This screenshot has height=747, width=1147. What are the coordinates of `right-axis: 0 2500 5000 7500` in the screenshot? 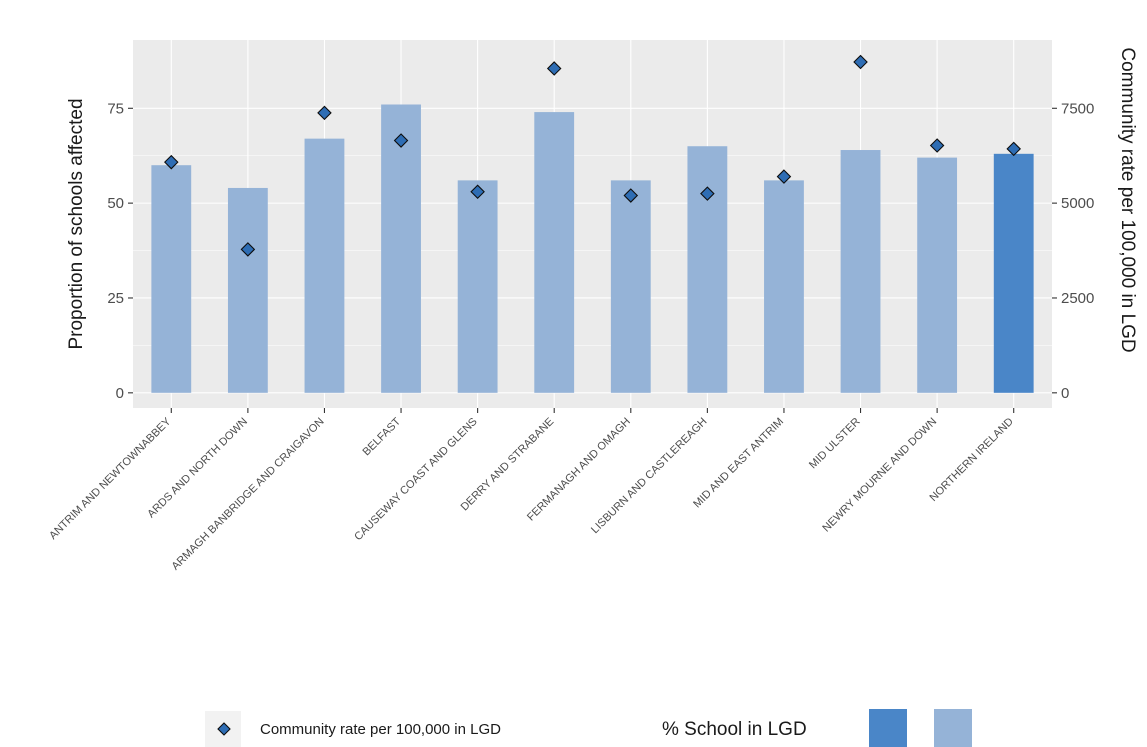 It's located at (1073, 251).